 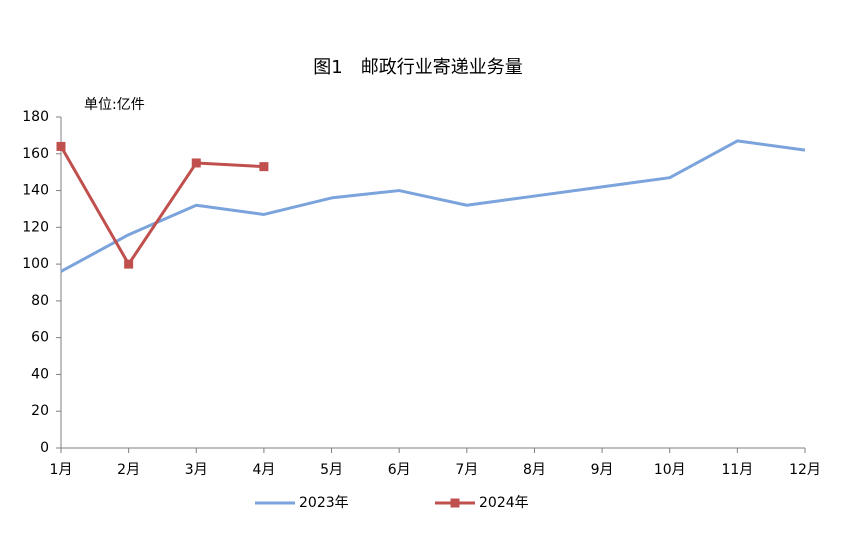 What do you see at coordinates (670, 470) in the screenshot?
I see `x-tick-label: 10月` at bounding box center [670, 470].